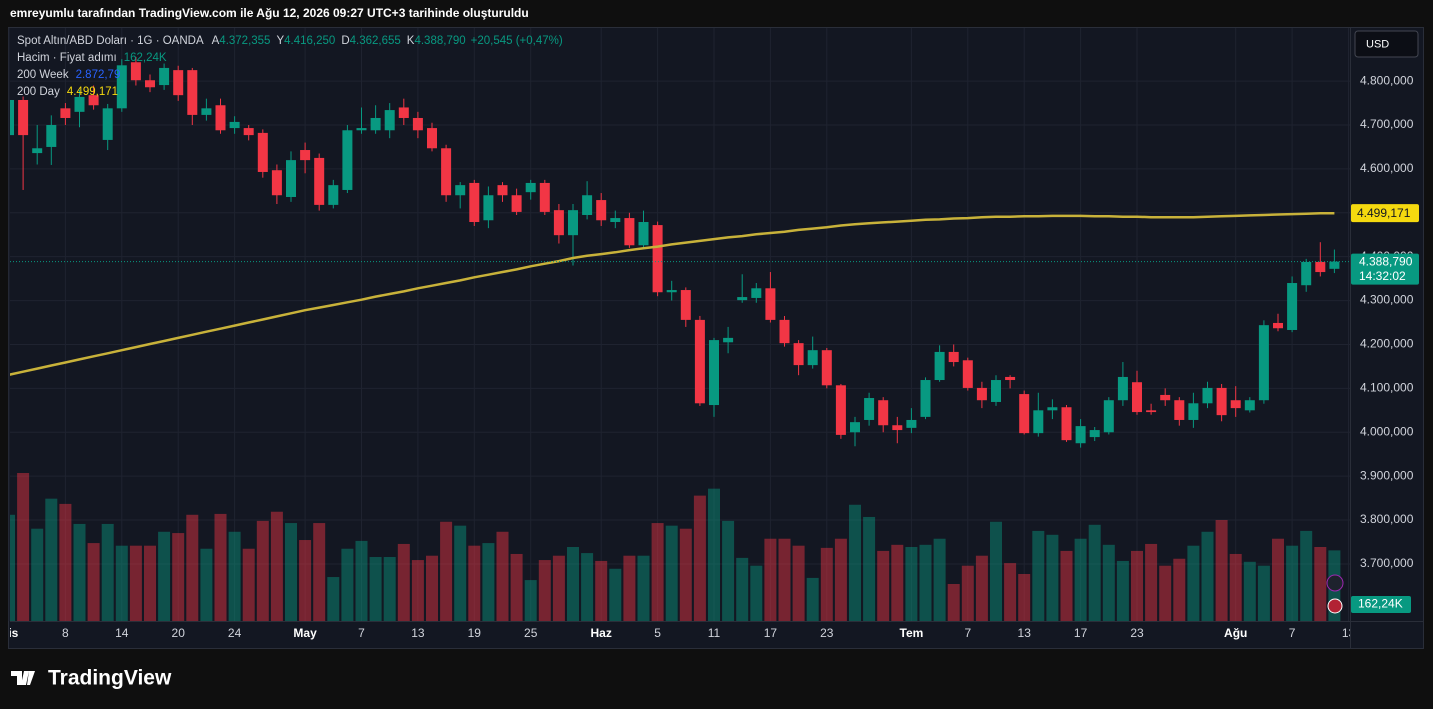 The height and width of the screenshot is (709, 1433). I want to click on ohlc-key: K, so click(411, 41).